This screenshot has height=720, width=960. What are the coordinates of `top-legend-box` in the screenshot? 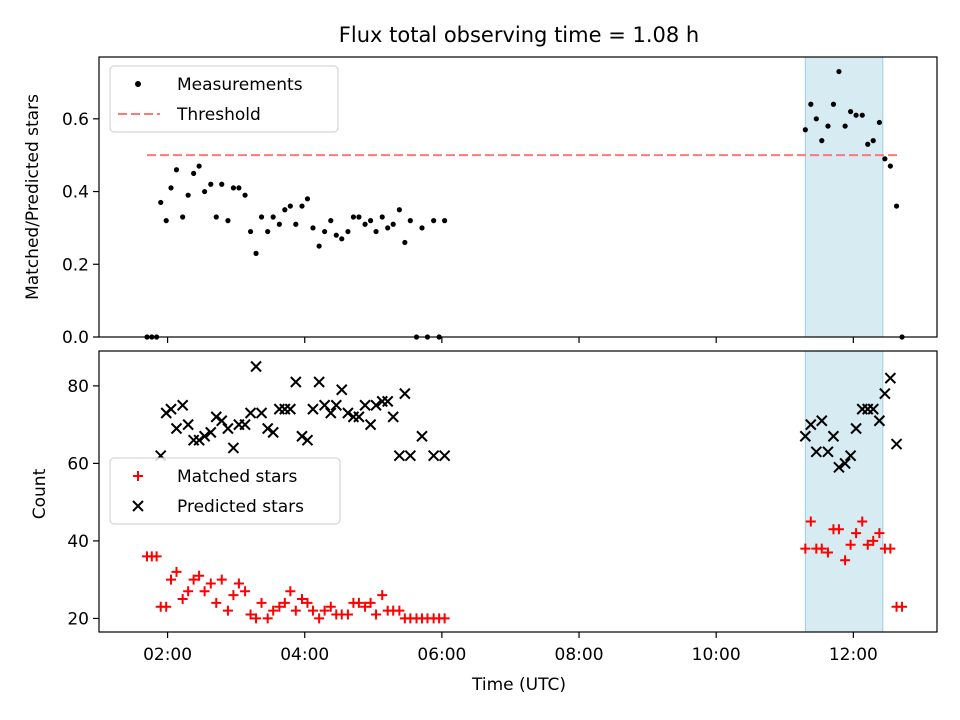 It's located at (224, 99).